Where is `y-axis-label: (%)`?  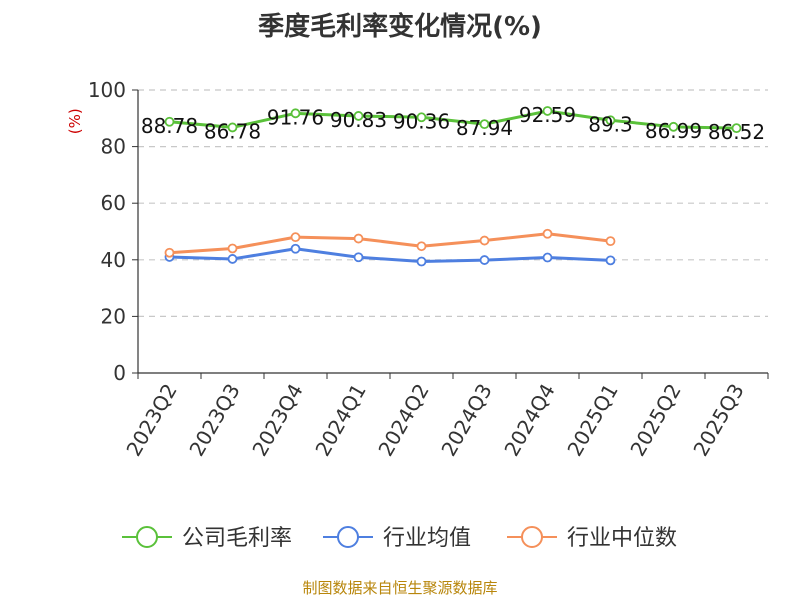 y-axis-label: (%) is located at coordinates (75, 121).